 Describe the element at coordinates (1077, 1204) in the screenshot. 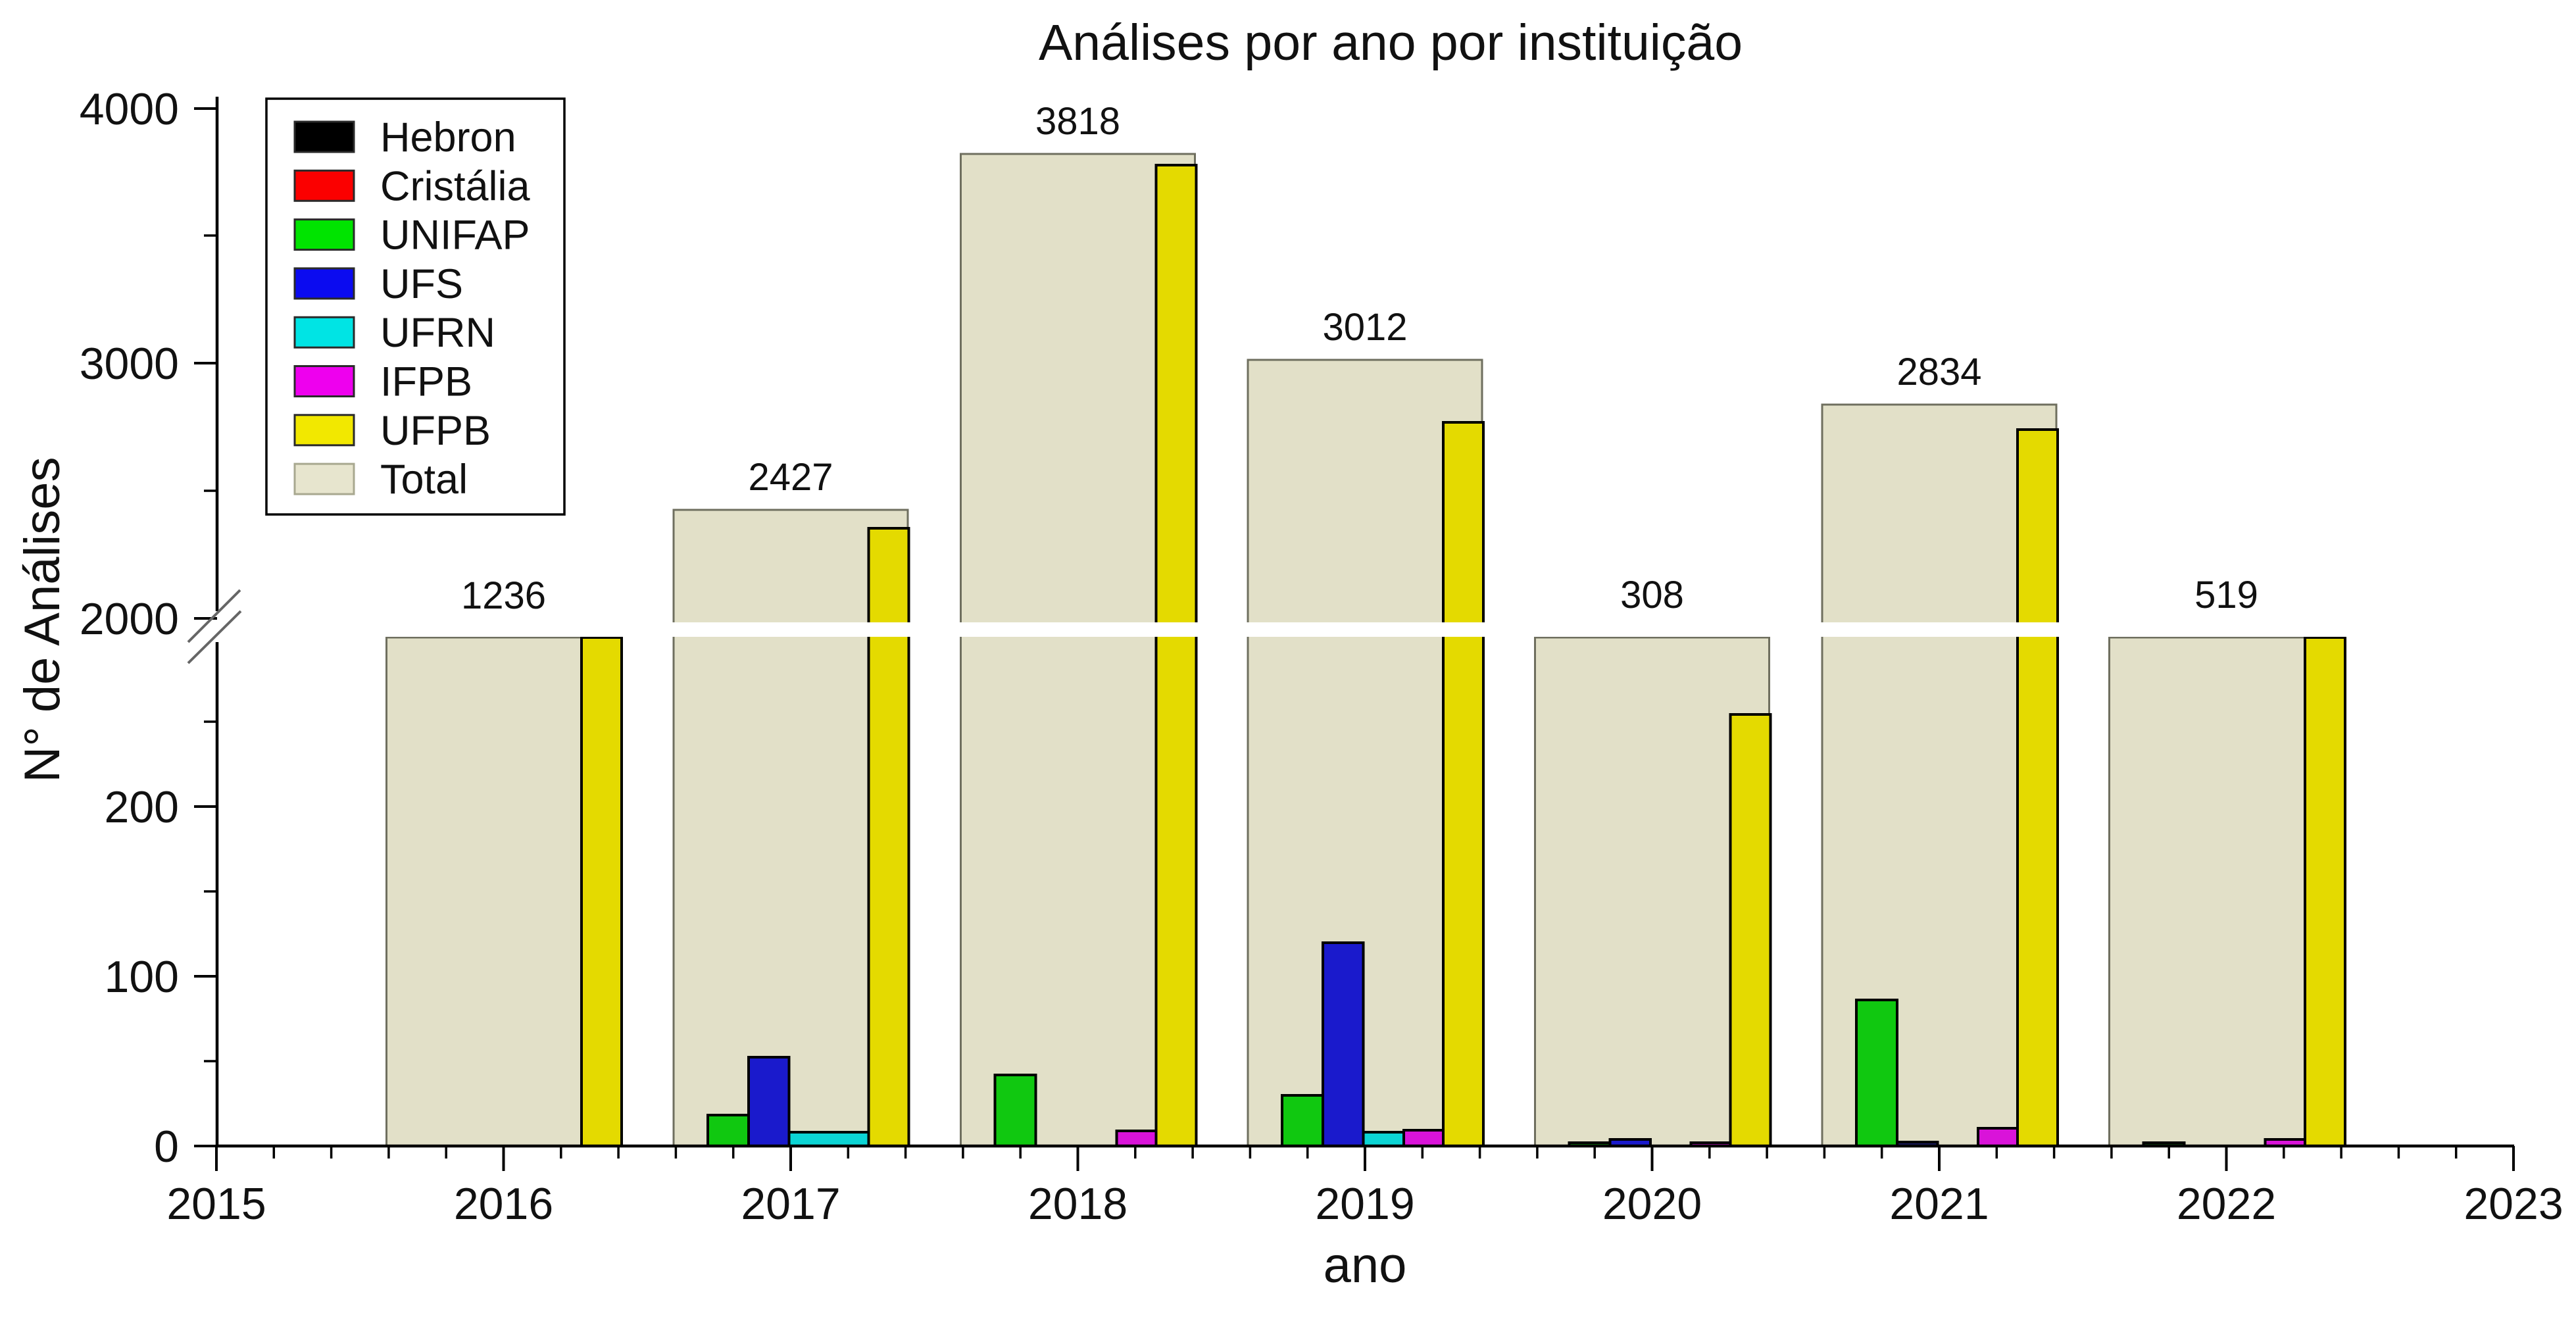

I see `svg-text: 2018` at that location.